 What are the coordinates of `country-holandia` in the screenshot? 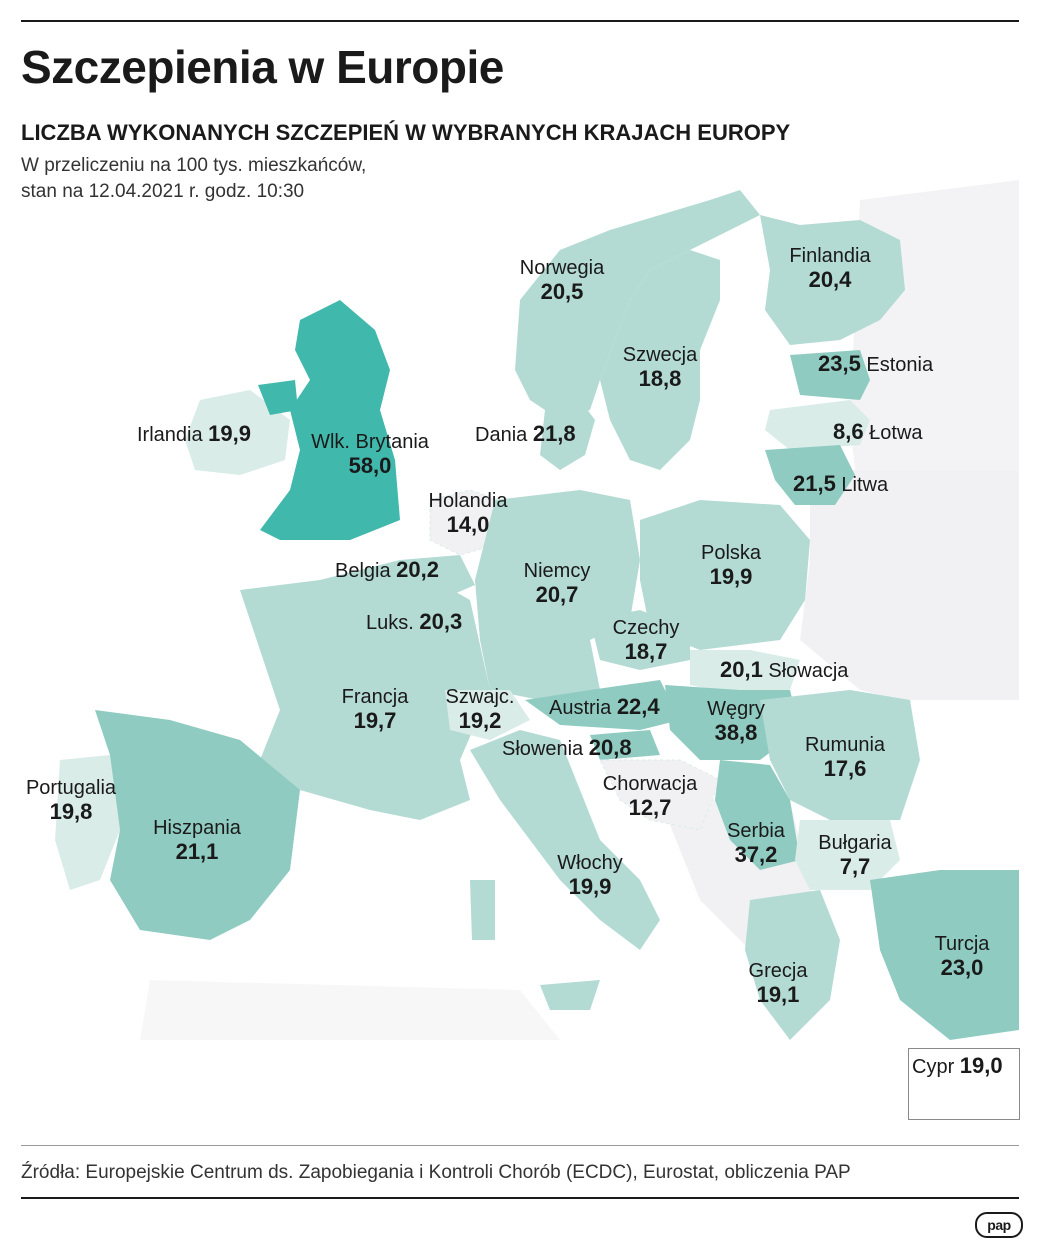 It's located at (465, 522).